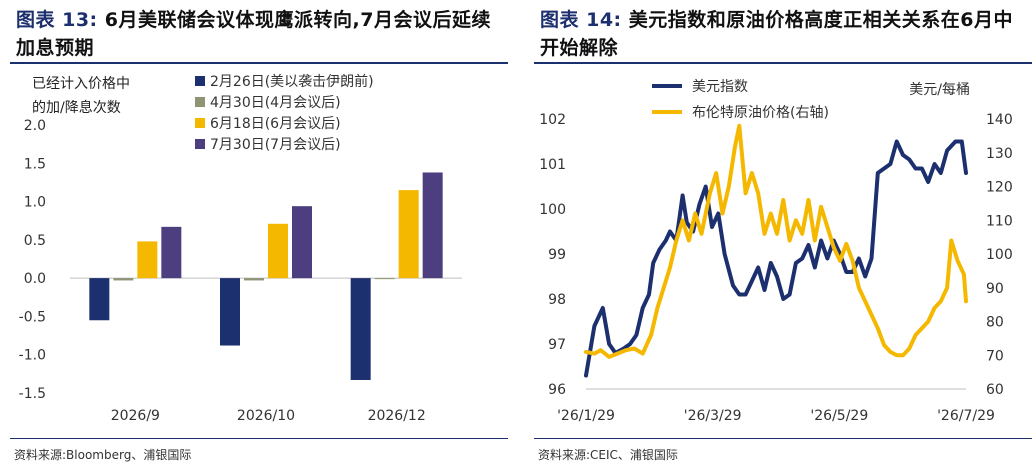 The width and height of the screenshot is (1032, 468). What do you see at coordinates (783, 63) in the screenshot?
I see `right-title-rule` at bounding box center [783, 63].